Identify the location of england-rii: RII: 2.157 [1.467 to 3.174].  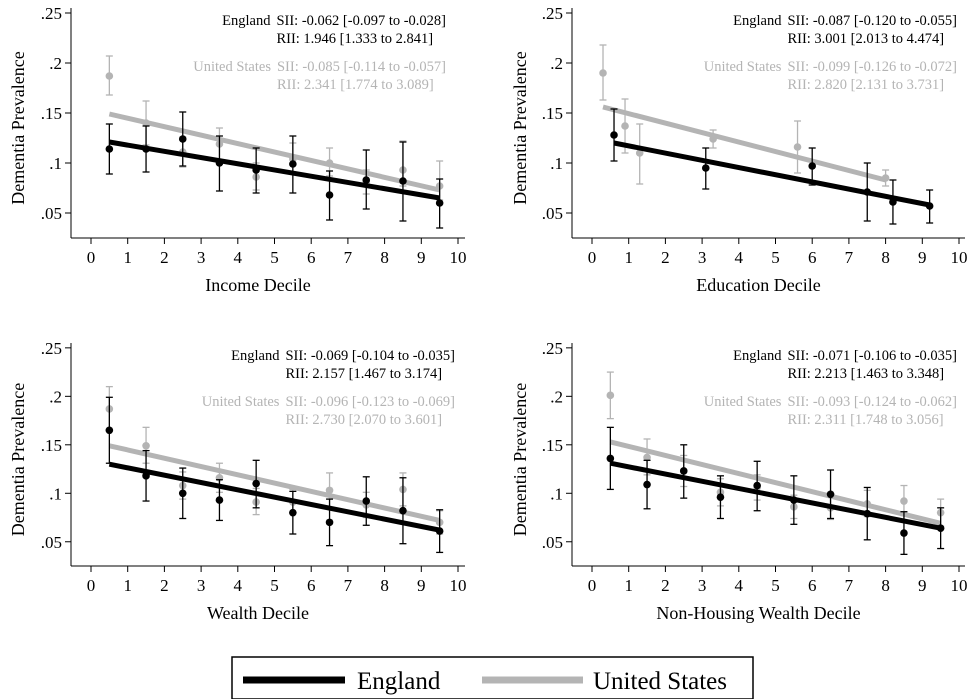
(363, 374).